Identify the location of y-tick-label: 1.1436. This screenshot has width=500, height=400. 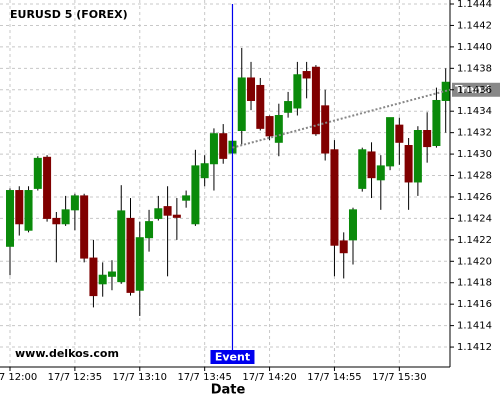
(474, 90).